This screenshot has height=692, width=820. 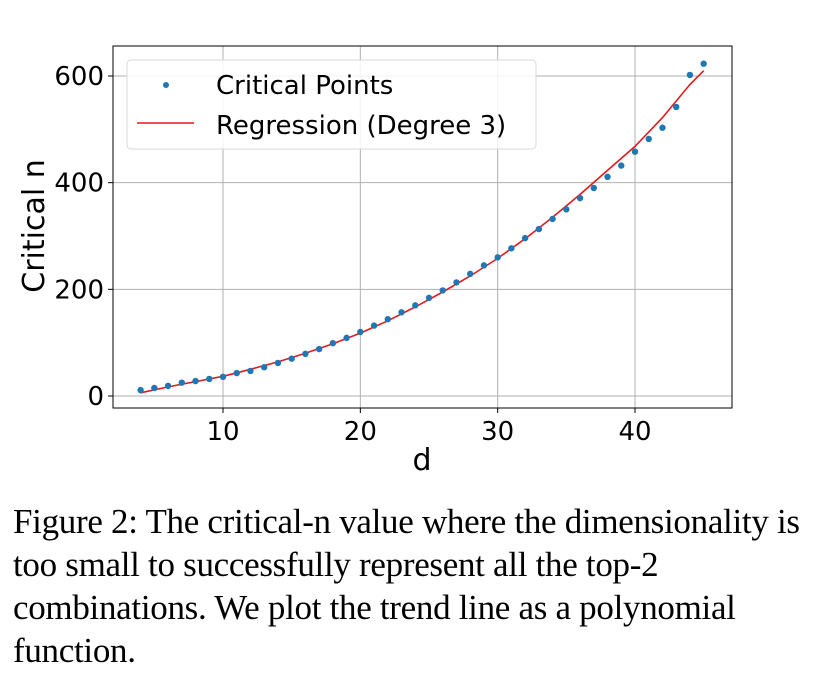 I want to click on y-axis-label: Critical n, so click(x=34, y=225).